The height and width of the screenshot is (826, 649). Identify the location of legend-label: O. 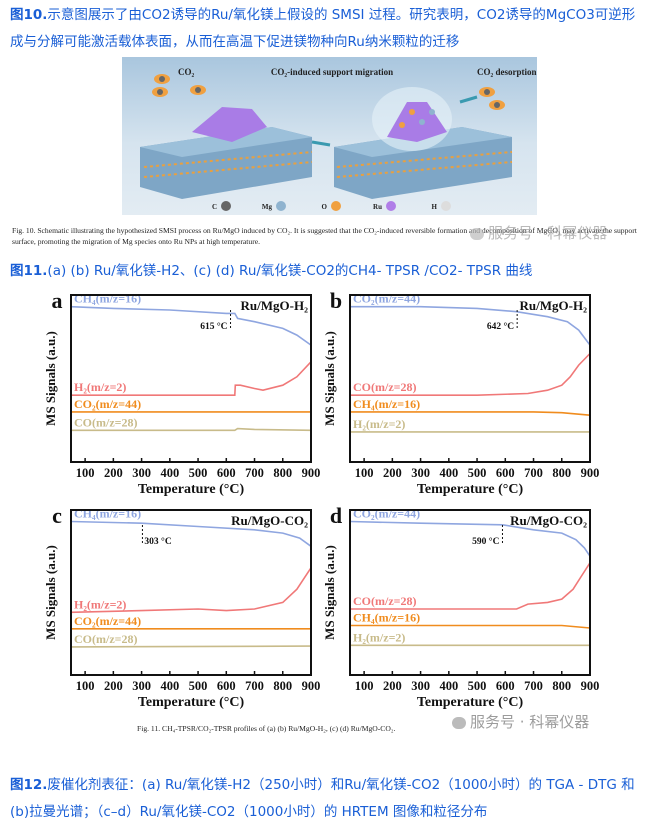
(325, 207).